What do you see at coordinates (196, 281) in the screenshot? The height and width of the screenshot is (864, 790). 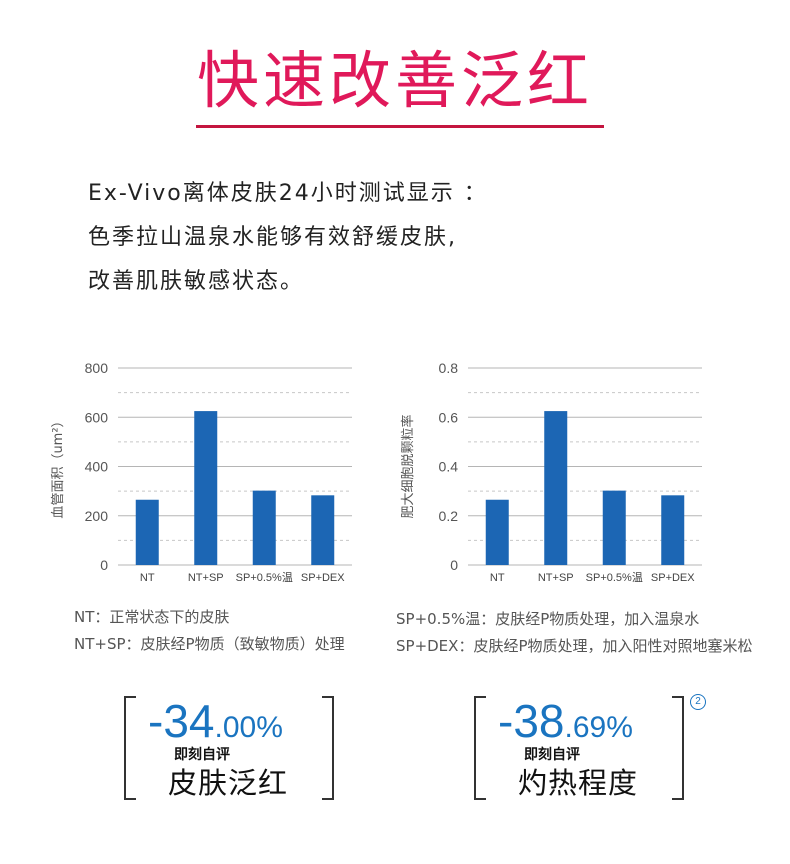 I see `intro-line-3: 改善肌肤敏感状态。` at bounding box center [196, 281].